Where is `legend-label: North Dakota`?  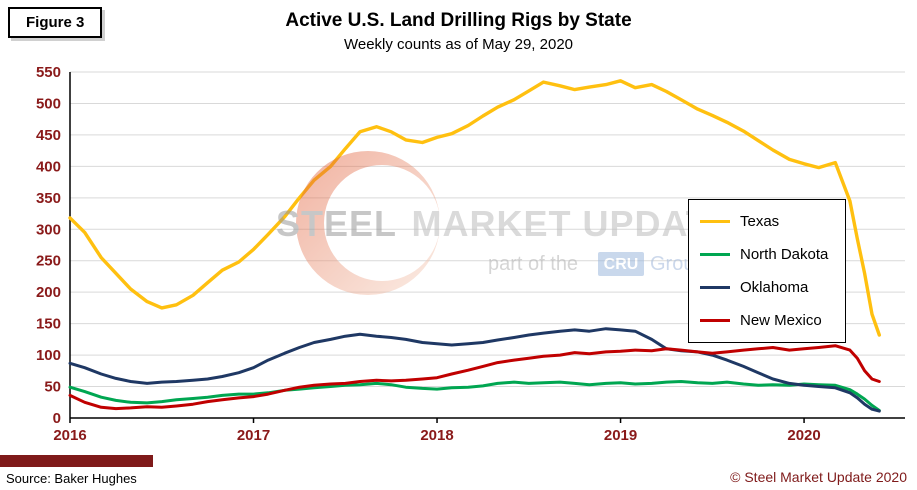
legend-label: North Dakota is located at coordinates (784, 254).